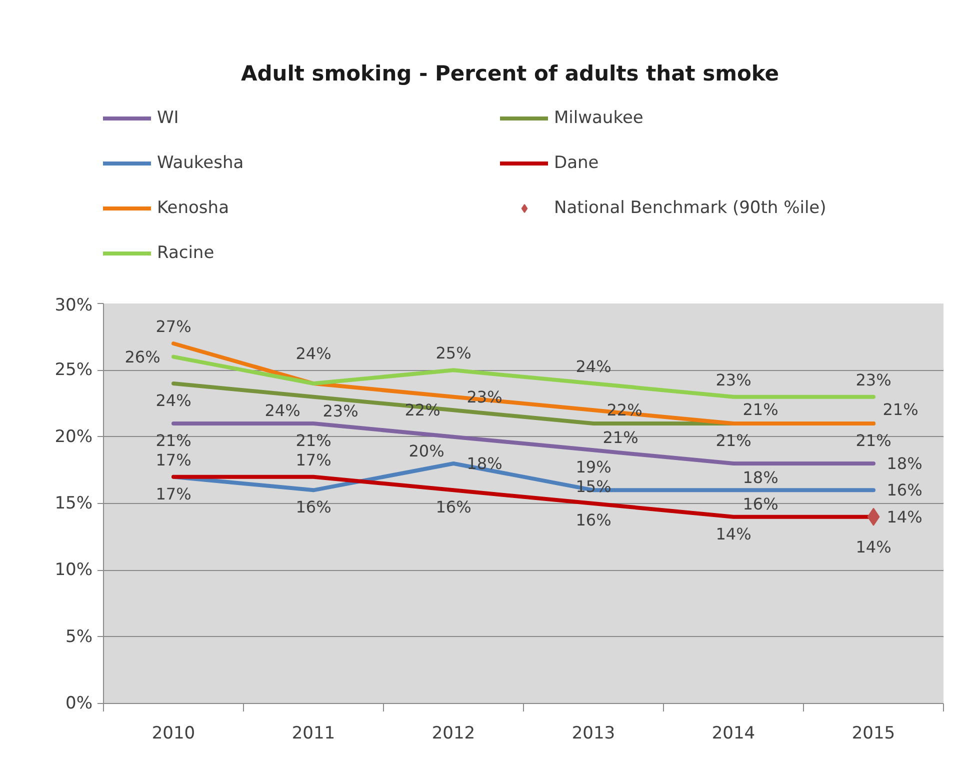  Describe the element at coordinates (426, 450) in the screenshot. I see `data-label: 20%` at that location.